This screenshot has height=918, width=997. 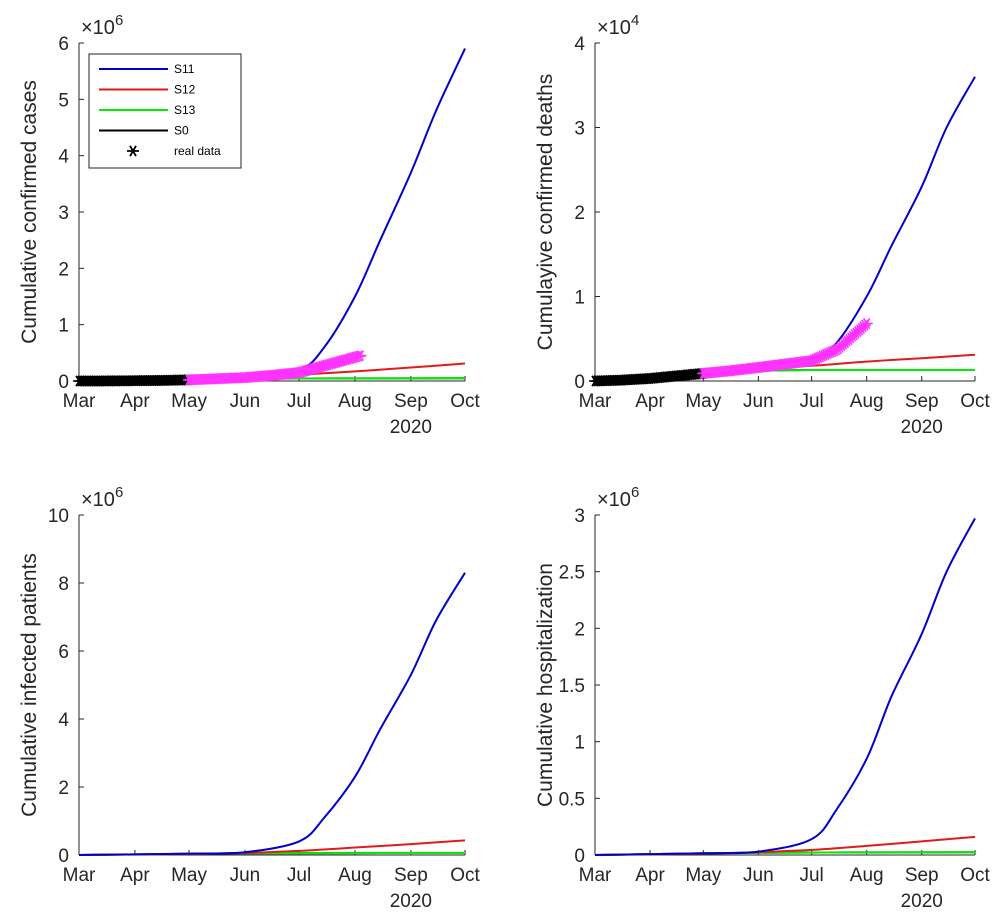 What do you see at coordinates (572, 686) in the screenshot?
I see `y-tick-label: 1.5` at bounding box center [572, 686].